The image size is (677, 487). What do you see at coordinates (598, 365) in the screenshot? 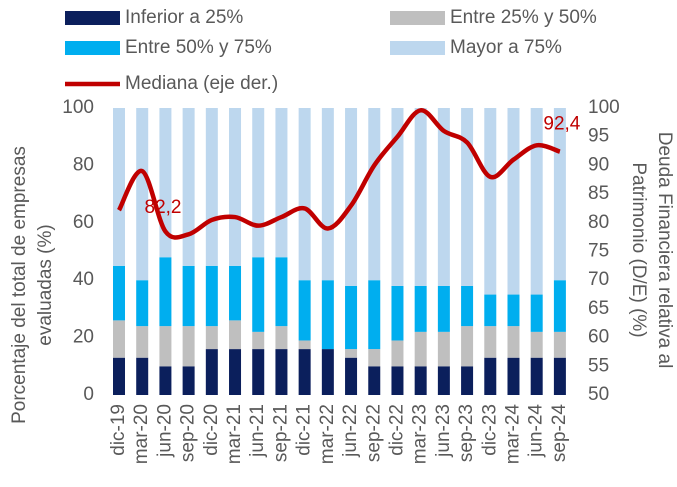
I see `y2-tick-label: 55` at bounding box center [598, 365].